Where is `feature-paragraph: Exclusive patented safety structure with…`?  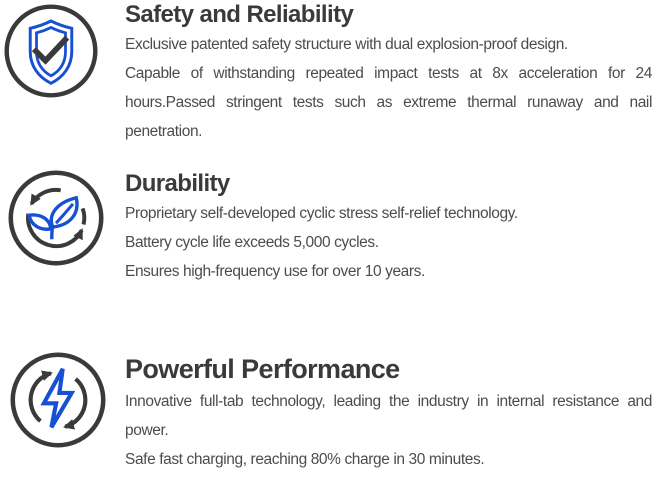 feature-paragraph: Exclusive patented safety structure with… is located at coordinates (346, 44).